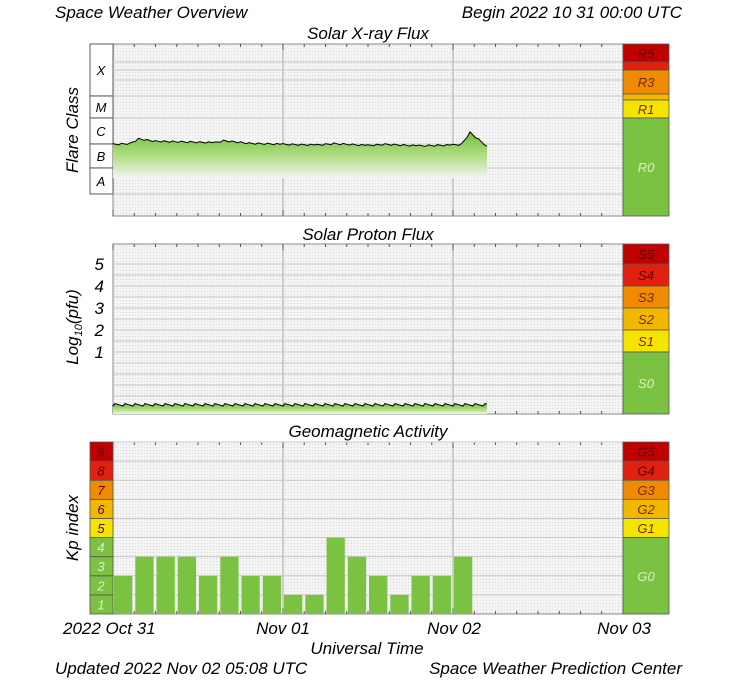 The image size is (732, 682). What do you see at coordinates (99, 286) in the screenshot?
I see `proton-y-tick-label: 4` at bounding box center [99, 286].